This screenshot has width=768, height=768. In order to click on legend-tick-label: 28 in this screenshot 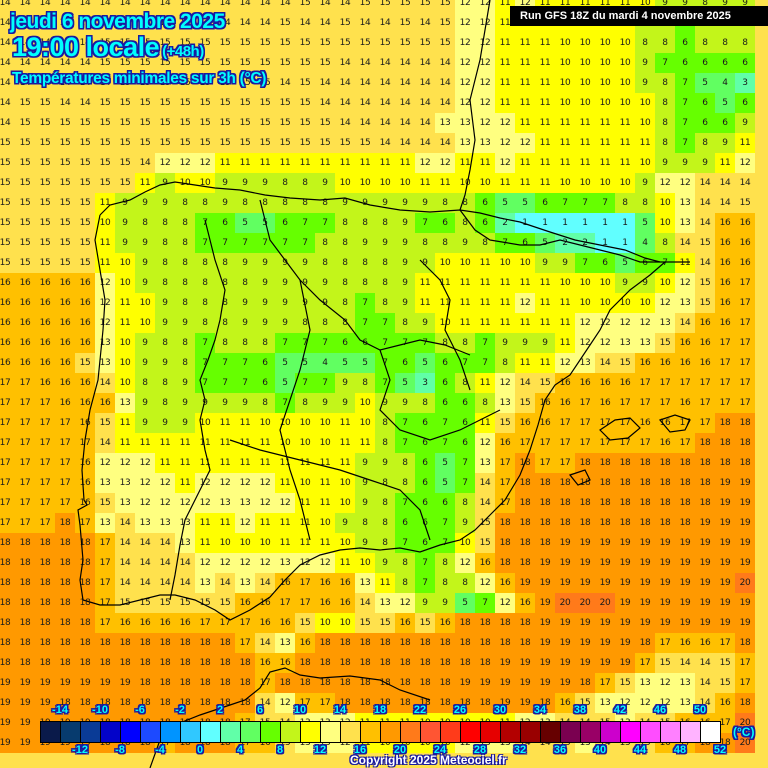, I will do `click(480, 750)`.